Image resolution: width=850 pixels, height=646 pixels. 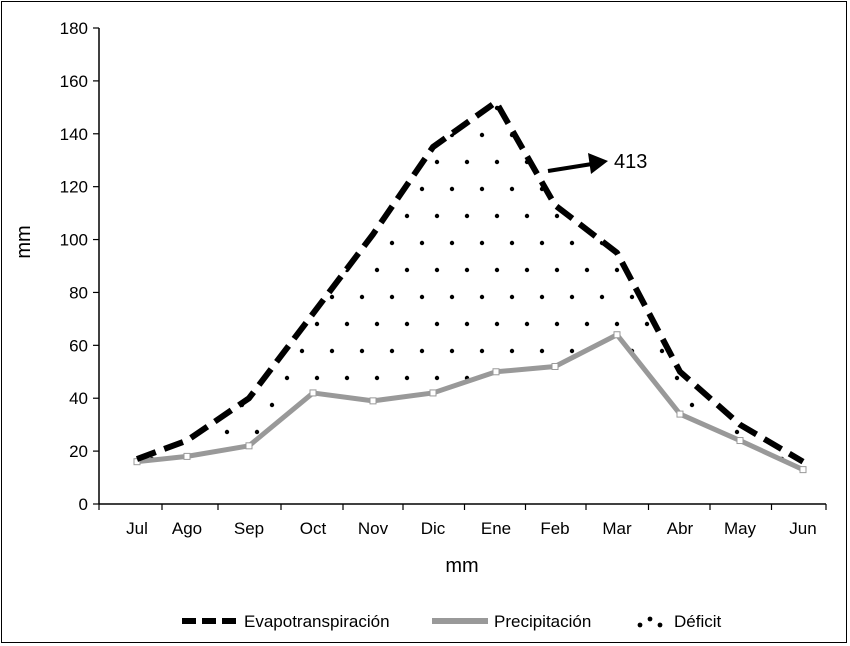 What do you see at coordinates (630, 162) in the screenshot?
I see `annotation-label: 413` at bounding box center [630, 162].